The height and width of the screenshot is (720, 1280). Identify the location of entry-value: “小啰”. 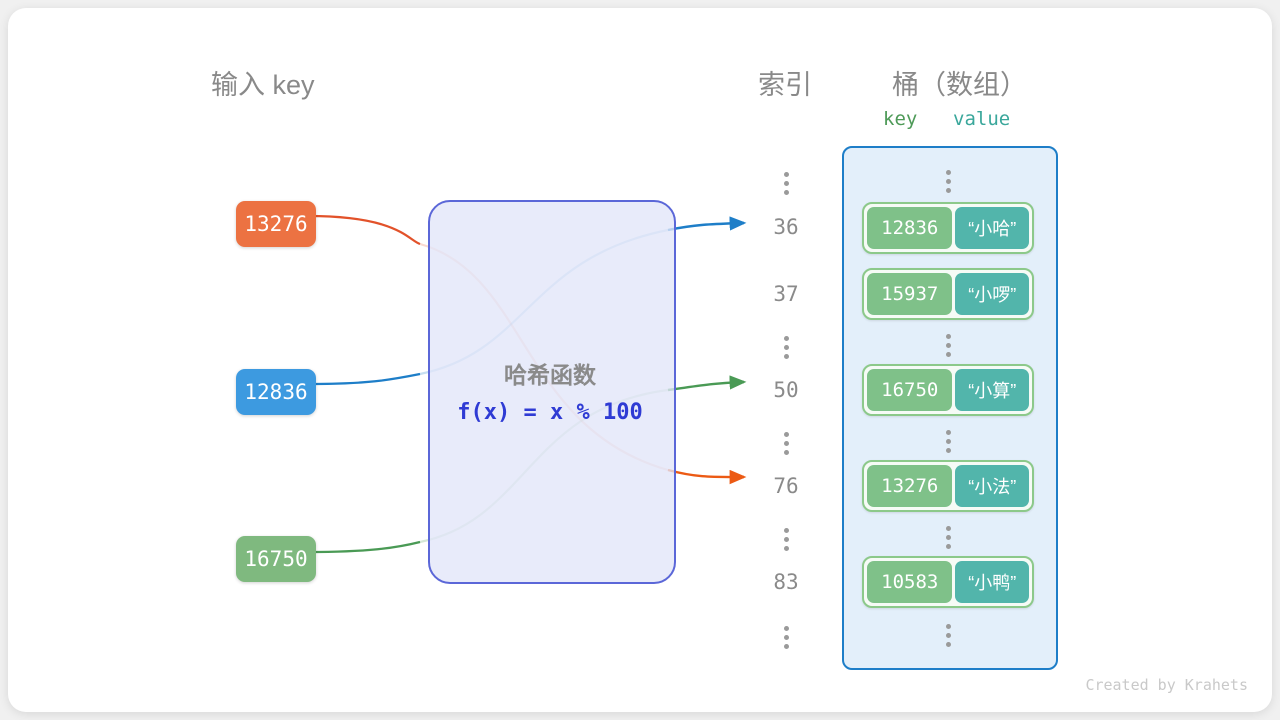
(992, 294).